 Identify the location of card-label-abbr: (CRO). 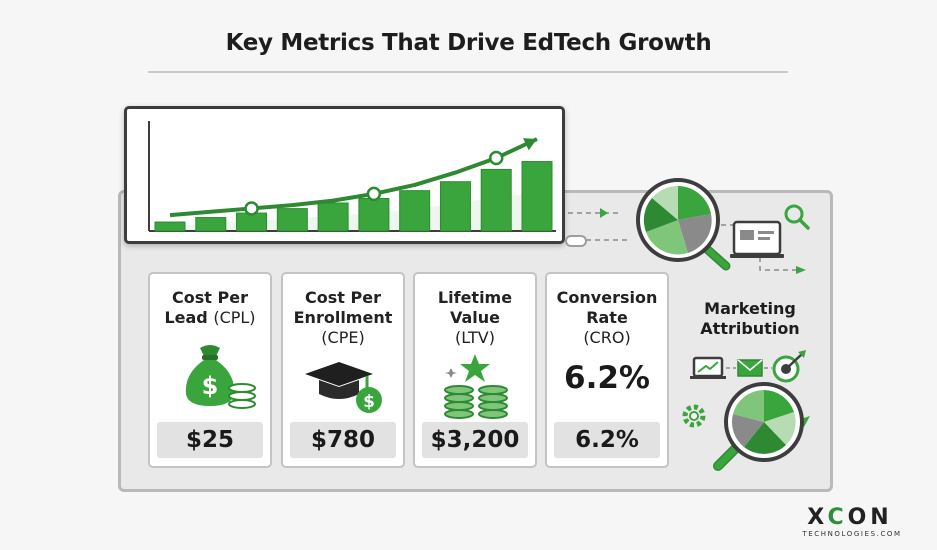
(607, 337).